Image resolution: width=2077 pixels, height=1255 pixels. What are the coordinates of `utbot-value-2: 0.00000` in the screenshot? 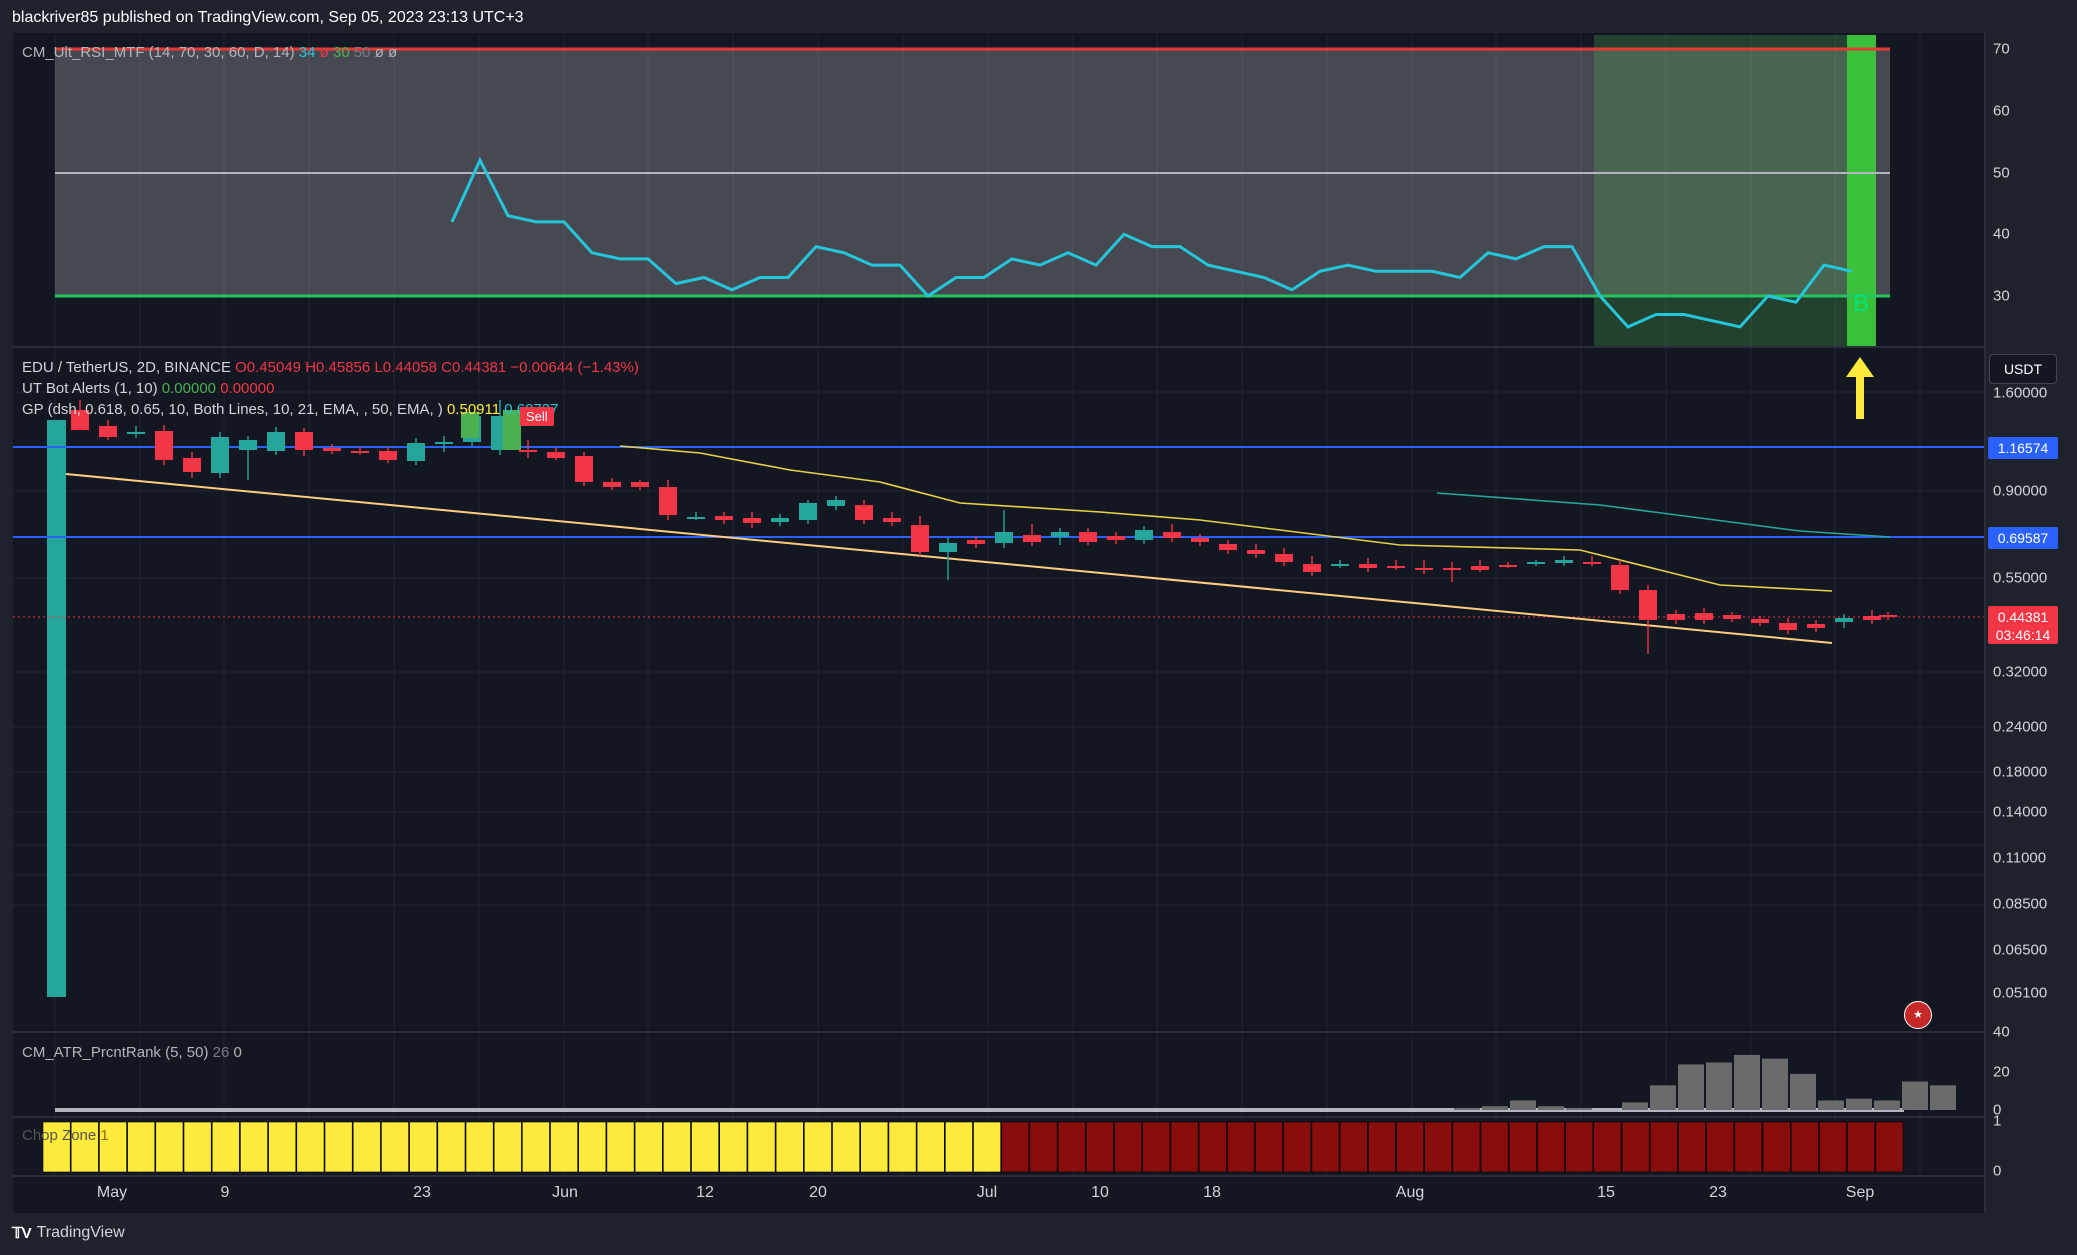 It's located at (247, 388).